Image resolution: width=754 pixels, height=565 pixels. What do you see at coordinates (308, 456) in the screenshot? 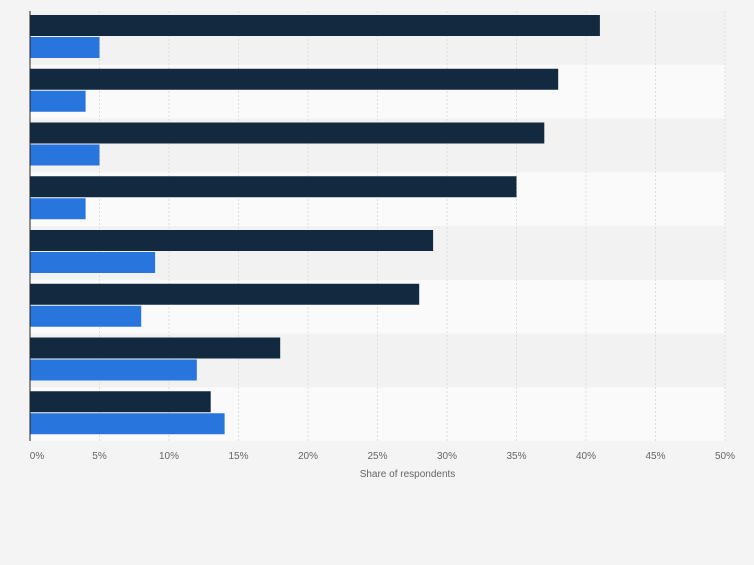
I see `x-tick-label: 20%` at bounding box center [308, 456].